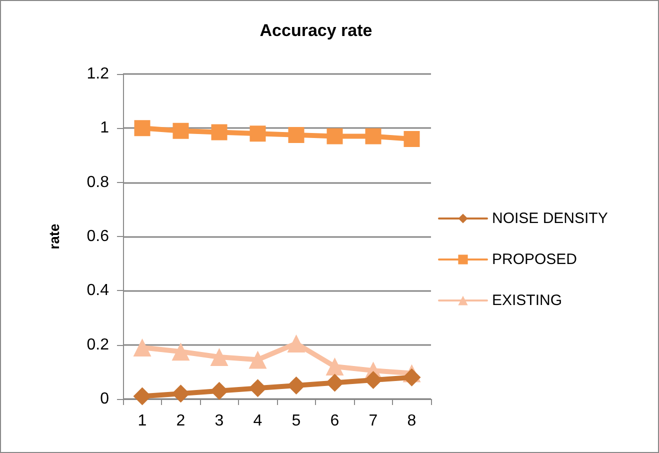 The width and height of the screenshot is (659, 453). What do you see at coordinates (181, 421) in the screenshot?
I see `x-tick-label: 2` at bounding box center [181, 421].